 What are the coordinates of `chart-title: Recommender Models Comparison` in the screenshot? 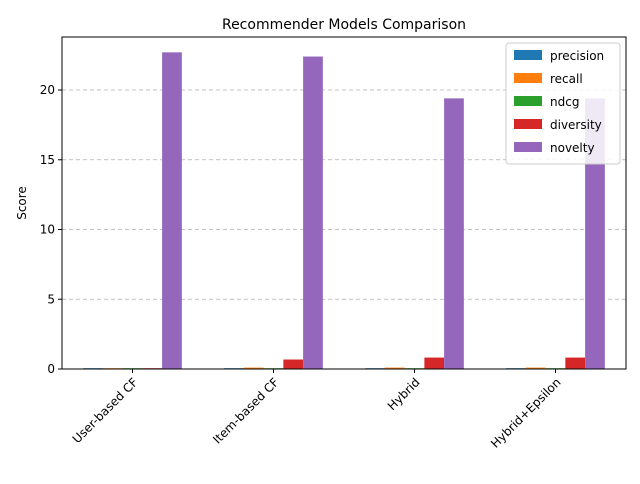 It's located at (344, 25).